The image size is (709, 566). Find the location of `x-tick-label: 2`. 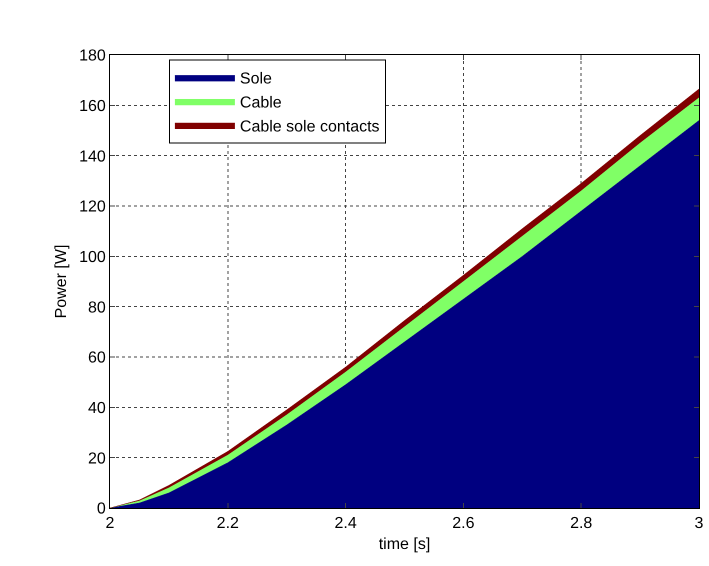

x-tick-label: 2 is located at coordinates (110, 523).